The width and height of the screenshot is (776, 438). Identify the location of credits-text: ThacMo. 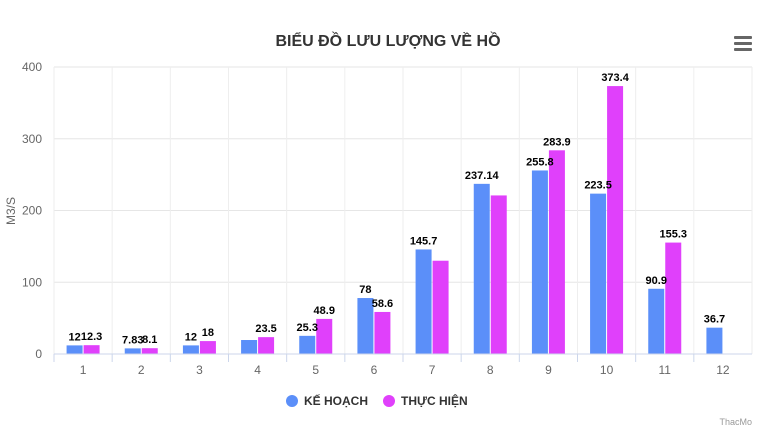
(735, 422).